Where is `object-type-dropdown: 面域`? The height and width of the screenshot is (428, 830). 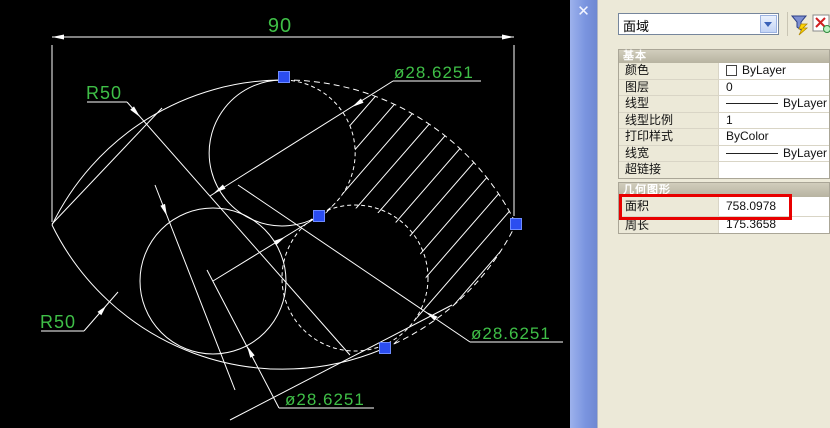
object-type-dropdown: 面域 is located at coordinates (698, 24).